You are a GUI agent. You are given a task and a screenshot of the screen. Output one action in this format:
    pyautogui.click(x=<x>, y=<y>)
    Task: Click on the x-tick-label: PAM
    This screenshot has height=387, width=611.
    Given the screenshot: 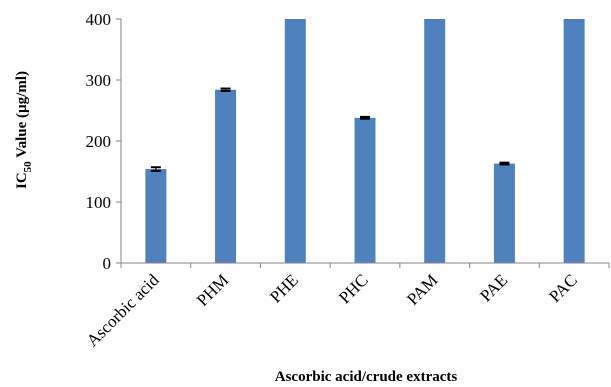 What is the action you would take?
    pyautogui.click(x=422, y=289)
    